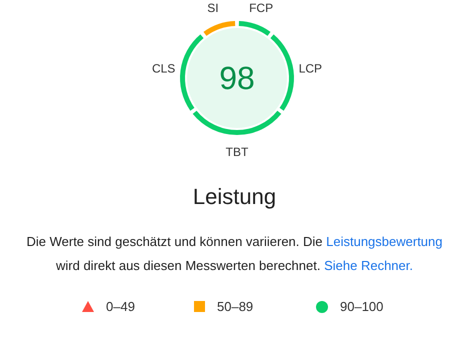 The height and width of the screenshot is (337, 469). Describe the element at coordinates (213, 8) in the screenshot. I see `slice-label: SI` at that location.